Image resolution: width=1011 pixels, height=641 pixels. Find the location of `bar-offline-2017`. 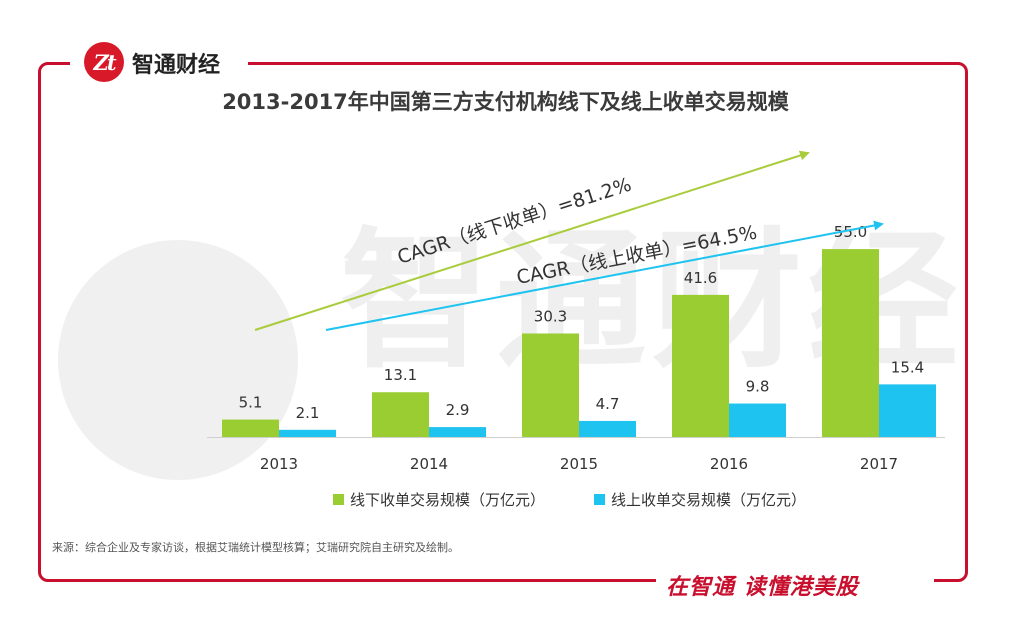

bar-offline-2017 is located at coordinates (850, 343).